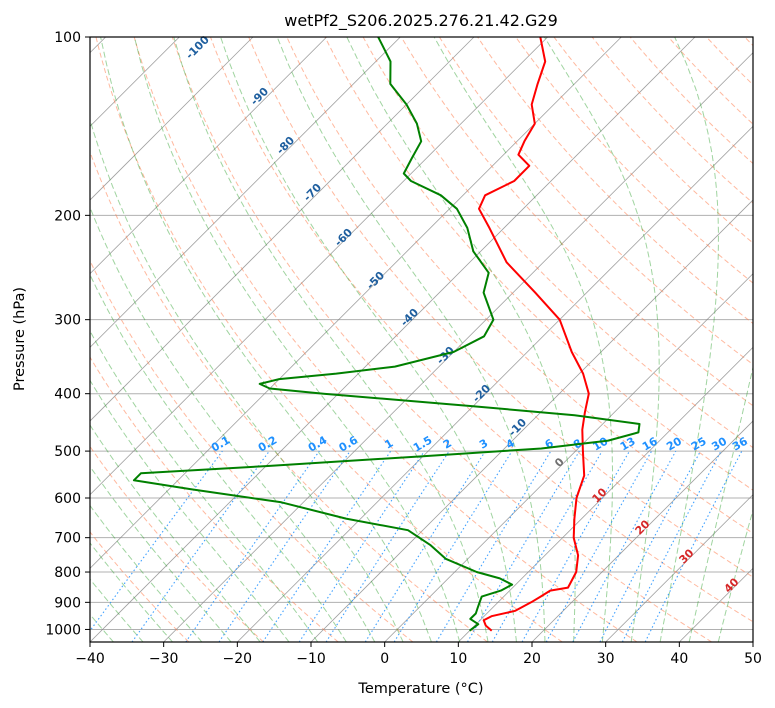 This screenshot has height=708, width=775. Describe the element at coordinates (418, 654) in the screenshot. I see `x-axis: −40 −30 −20 −10 0 10 20 30 40 50` at that location.